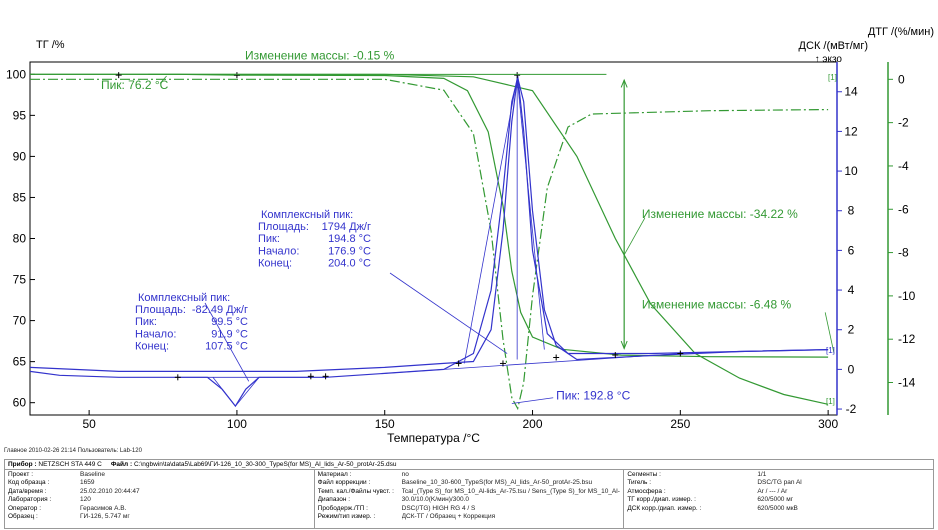 This screenshot has height=530, width=938. What do you see at coordinates (644, 474) in the screenshot?
I see `info-key: Сегменты :` at bounding box center [644, 474].